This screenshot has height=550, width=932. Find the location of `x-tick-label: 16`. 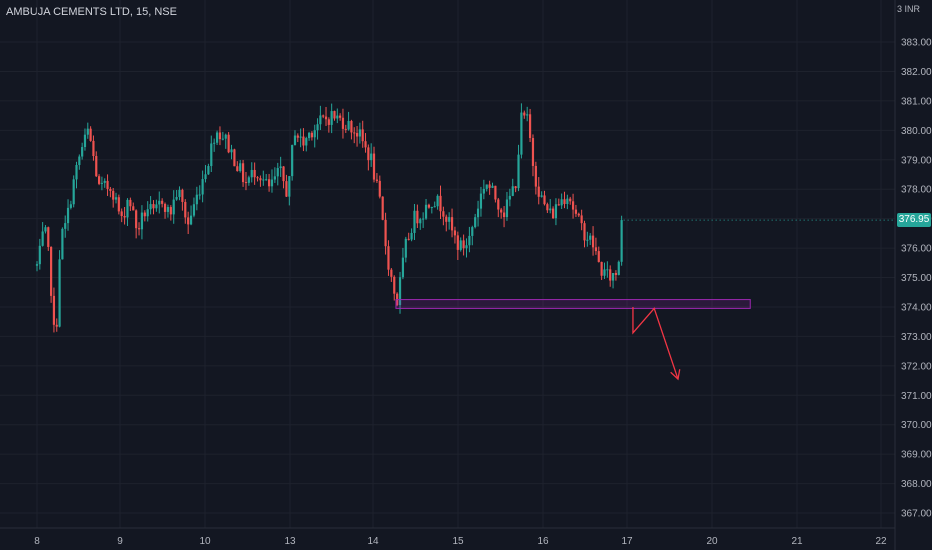

x-tick-label: 16 is located at coordinates (543, 541).